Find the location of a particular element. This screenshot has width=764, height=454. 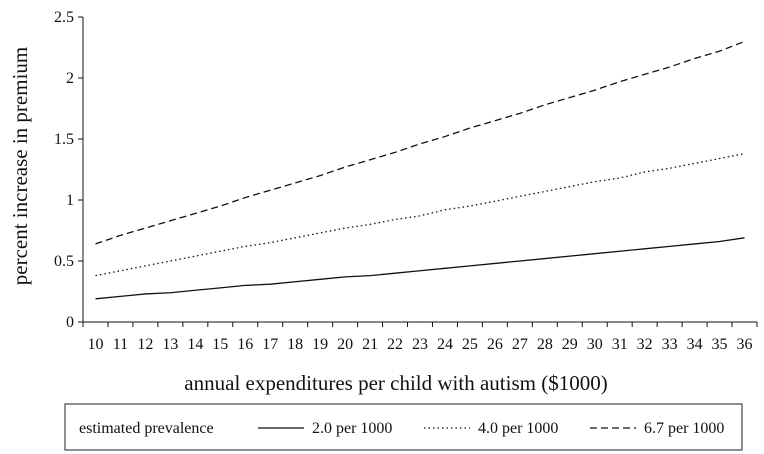

x-tick-label: 31 is located at coordinates (620, 344).